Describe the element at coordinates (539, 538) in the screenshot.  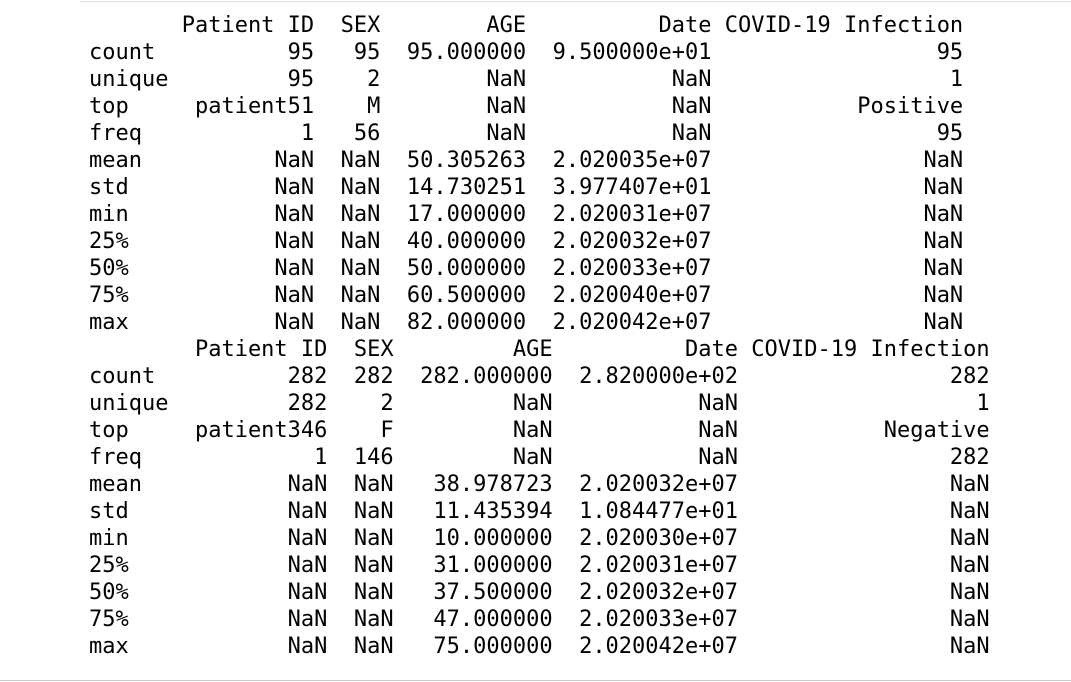
I see `negative-table-row-min: min NaN NaN 10.000000 2.020030e+07 NaN` at that location.